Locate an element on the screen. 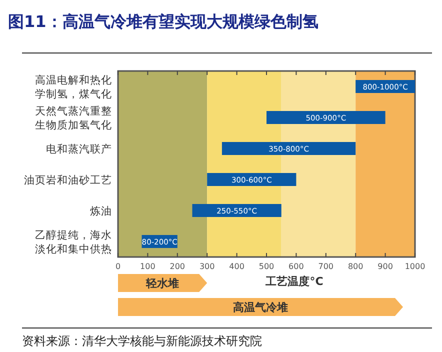 The width and height of the screenshot is (442, 352). y-tick-label: 炼油 is located at coordinates (101, 211).